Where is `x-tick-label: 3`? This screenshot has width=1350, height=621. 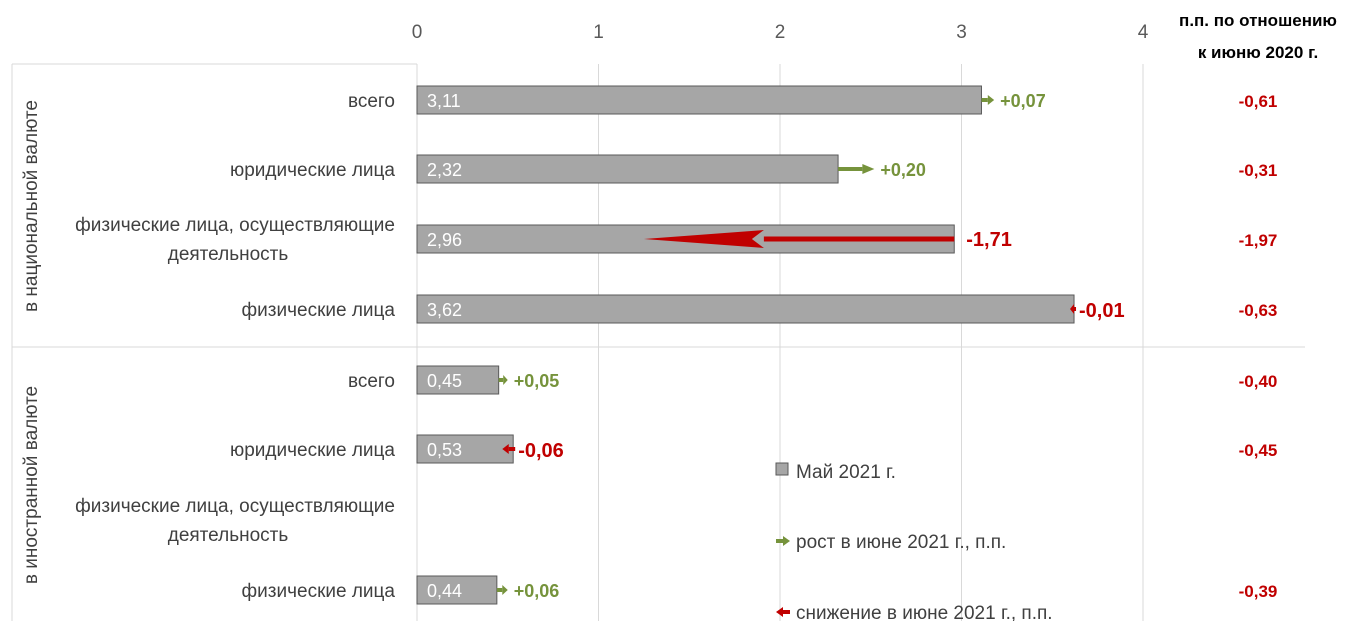
x-tick-label: 3 is located at coordinates (961, 32).